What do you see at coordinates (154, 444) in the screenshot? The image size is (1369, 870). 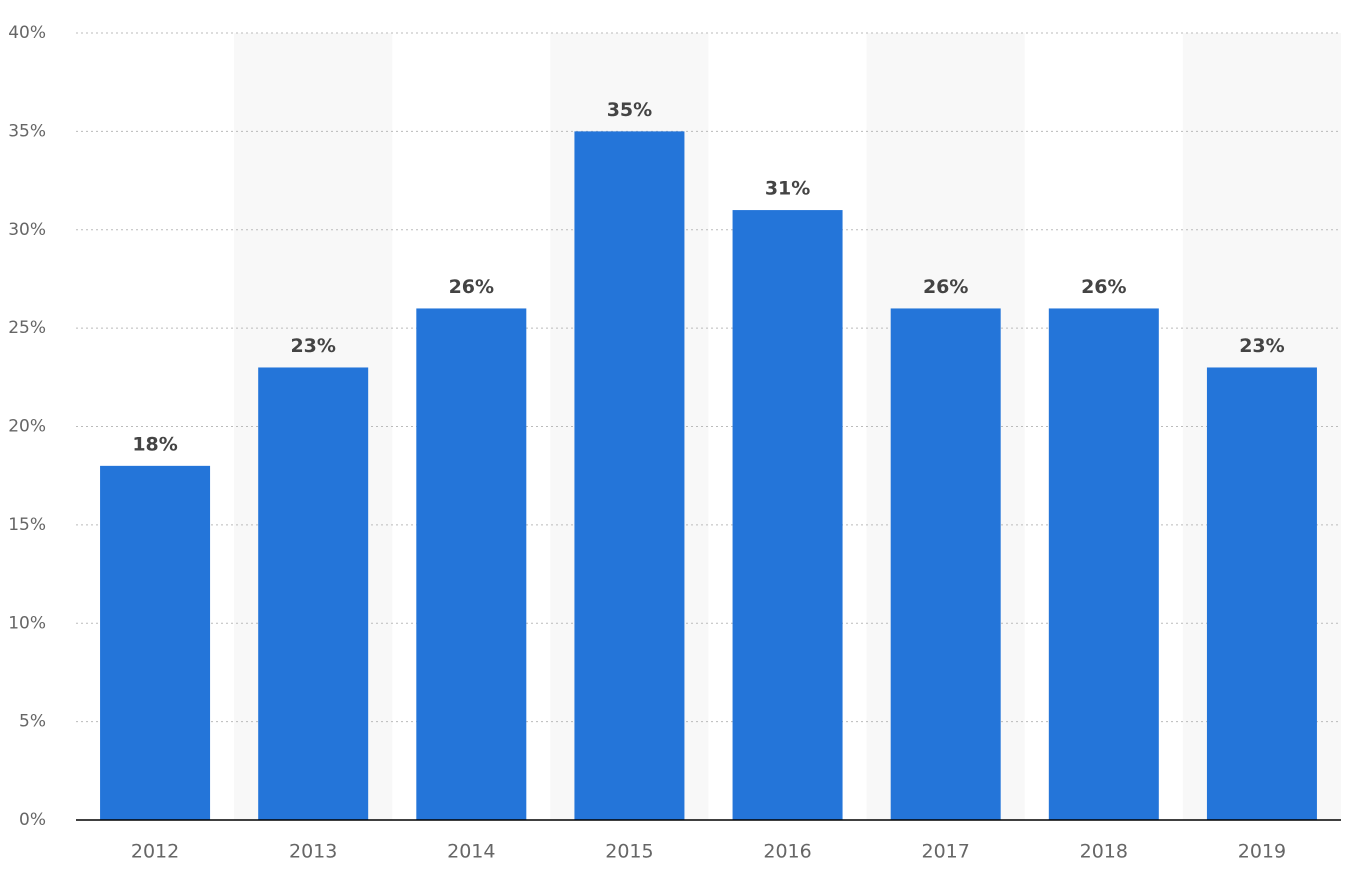 I see `value-label: 18%` at bounding box center [154, 444].